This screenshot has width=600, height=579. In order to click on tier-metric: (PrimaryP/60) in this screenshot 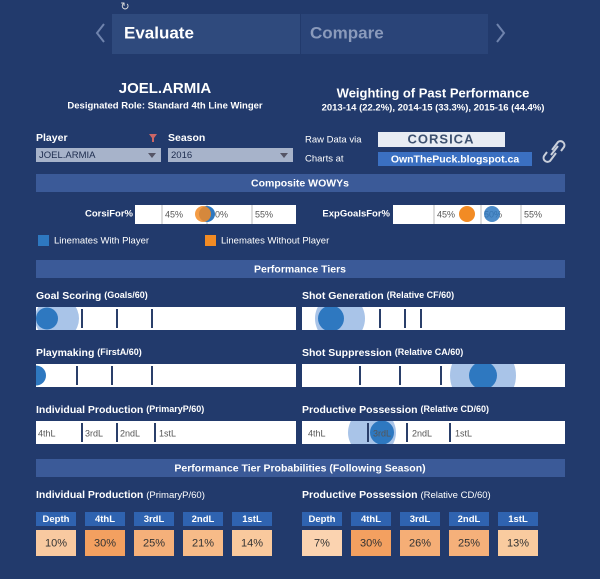, I will do `click(175, 409)`.